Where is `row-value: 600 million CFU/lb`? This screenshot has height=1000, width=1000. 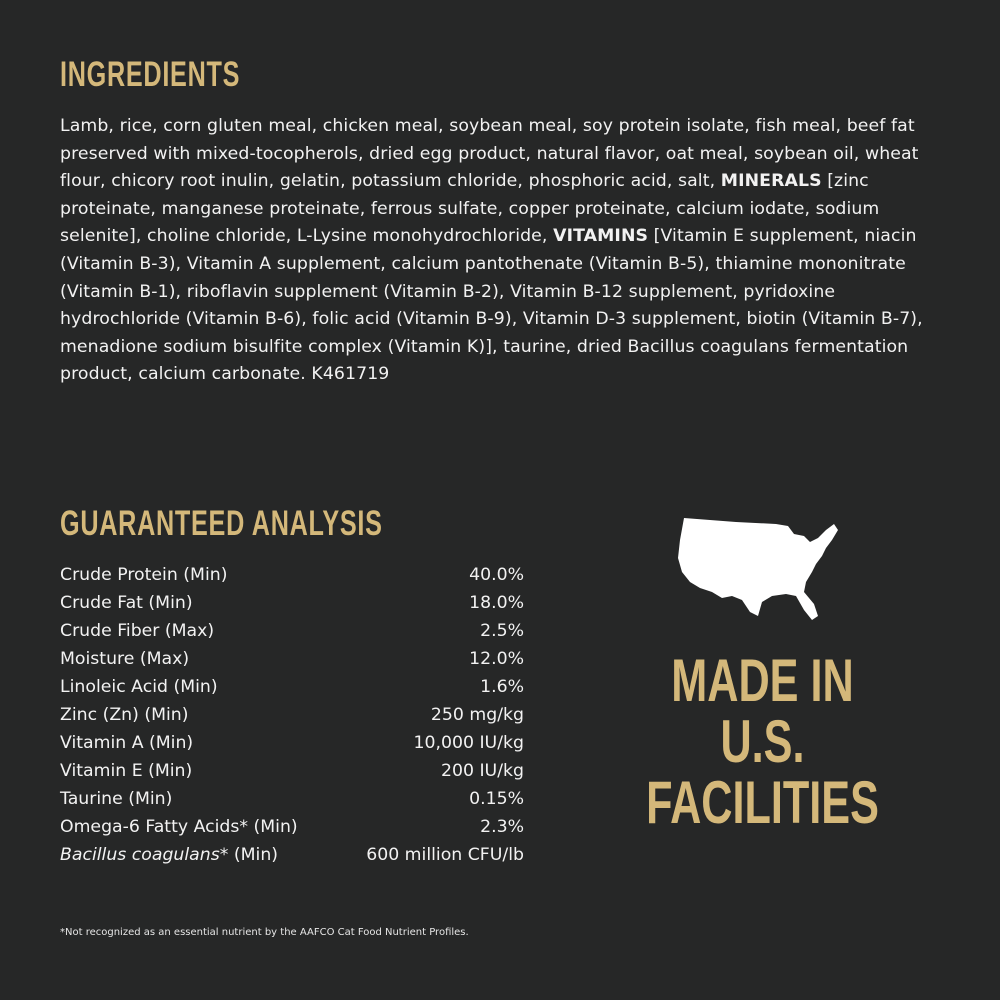 row-value: 600 million CFU/lb is located at coordinates (445, 855).